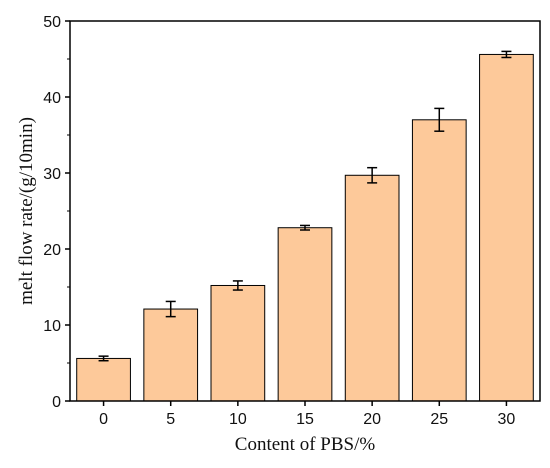 Image resolution: width=550 pixels, height=468 pixels. What do you see at coordinates (52, 326) in the screenshot?
I see `y-tick-label-10: 10` at bounding box center [52, 326].